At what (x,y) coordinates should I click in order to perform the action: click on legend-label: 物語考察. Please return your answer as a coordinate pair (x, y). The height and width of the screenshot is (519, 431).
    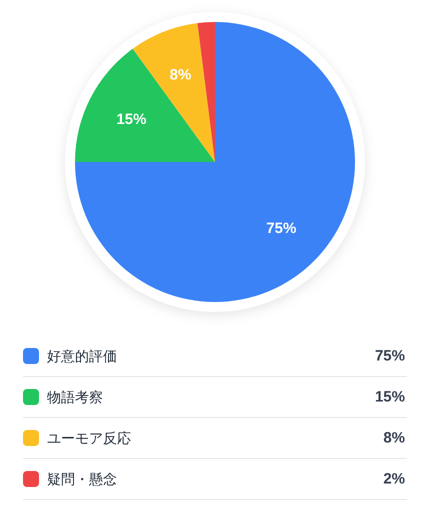
    Looking at the image, I should click on (75, 397).